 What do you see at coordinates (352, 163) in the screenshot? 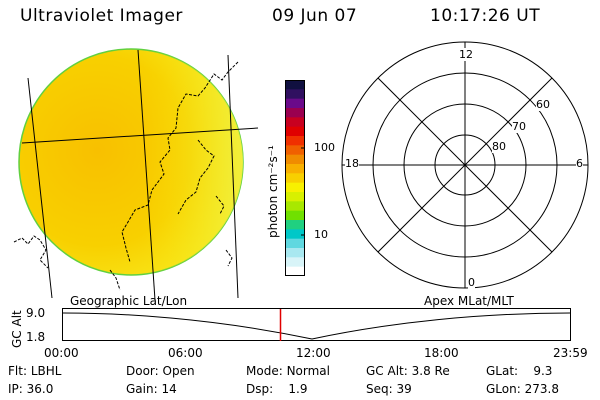
I see `mlt-label-18: 18` at bounding box center [352, 163].